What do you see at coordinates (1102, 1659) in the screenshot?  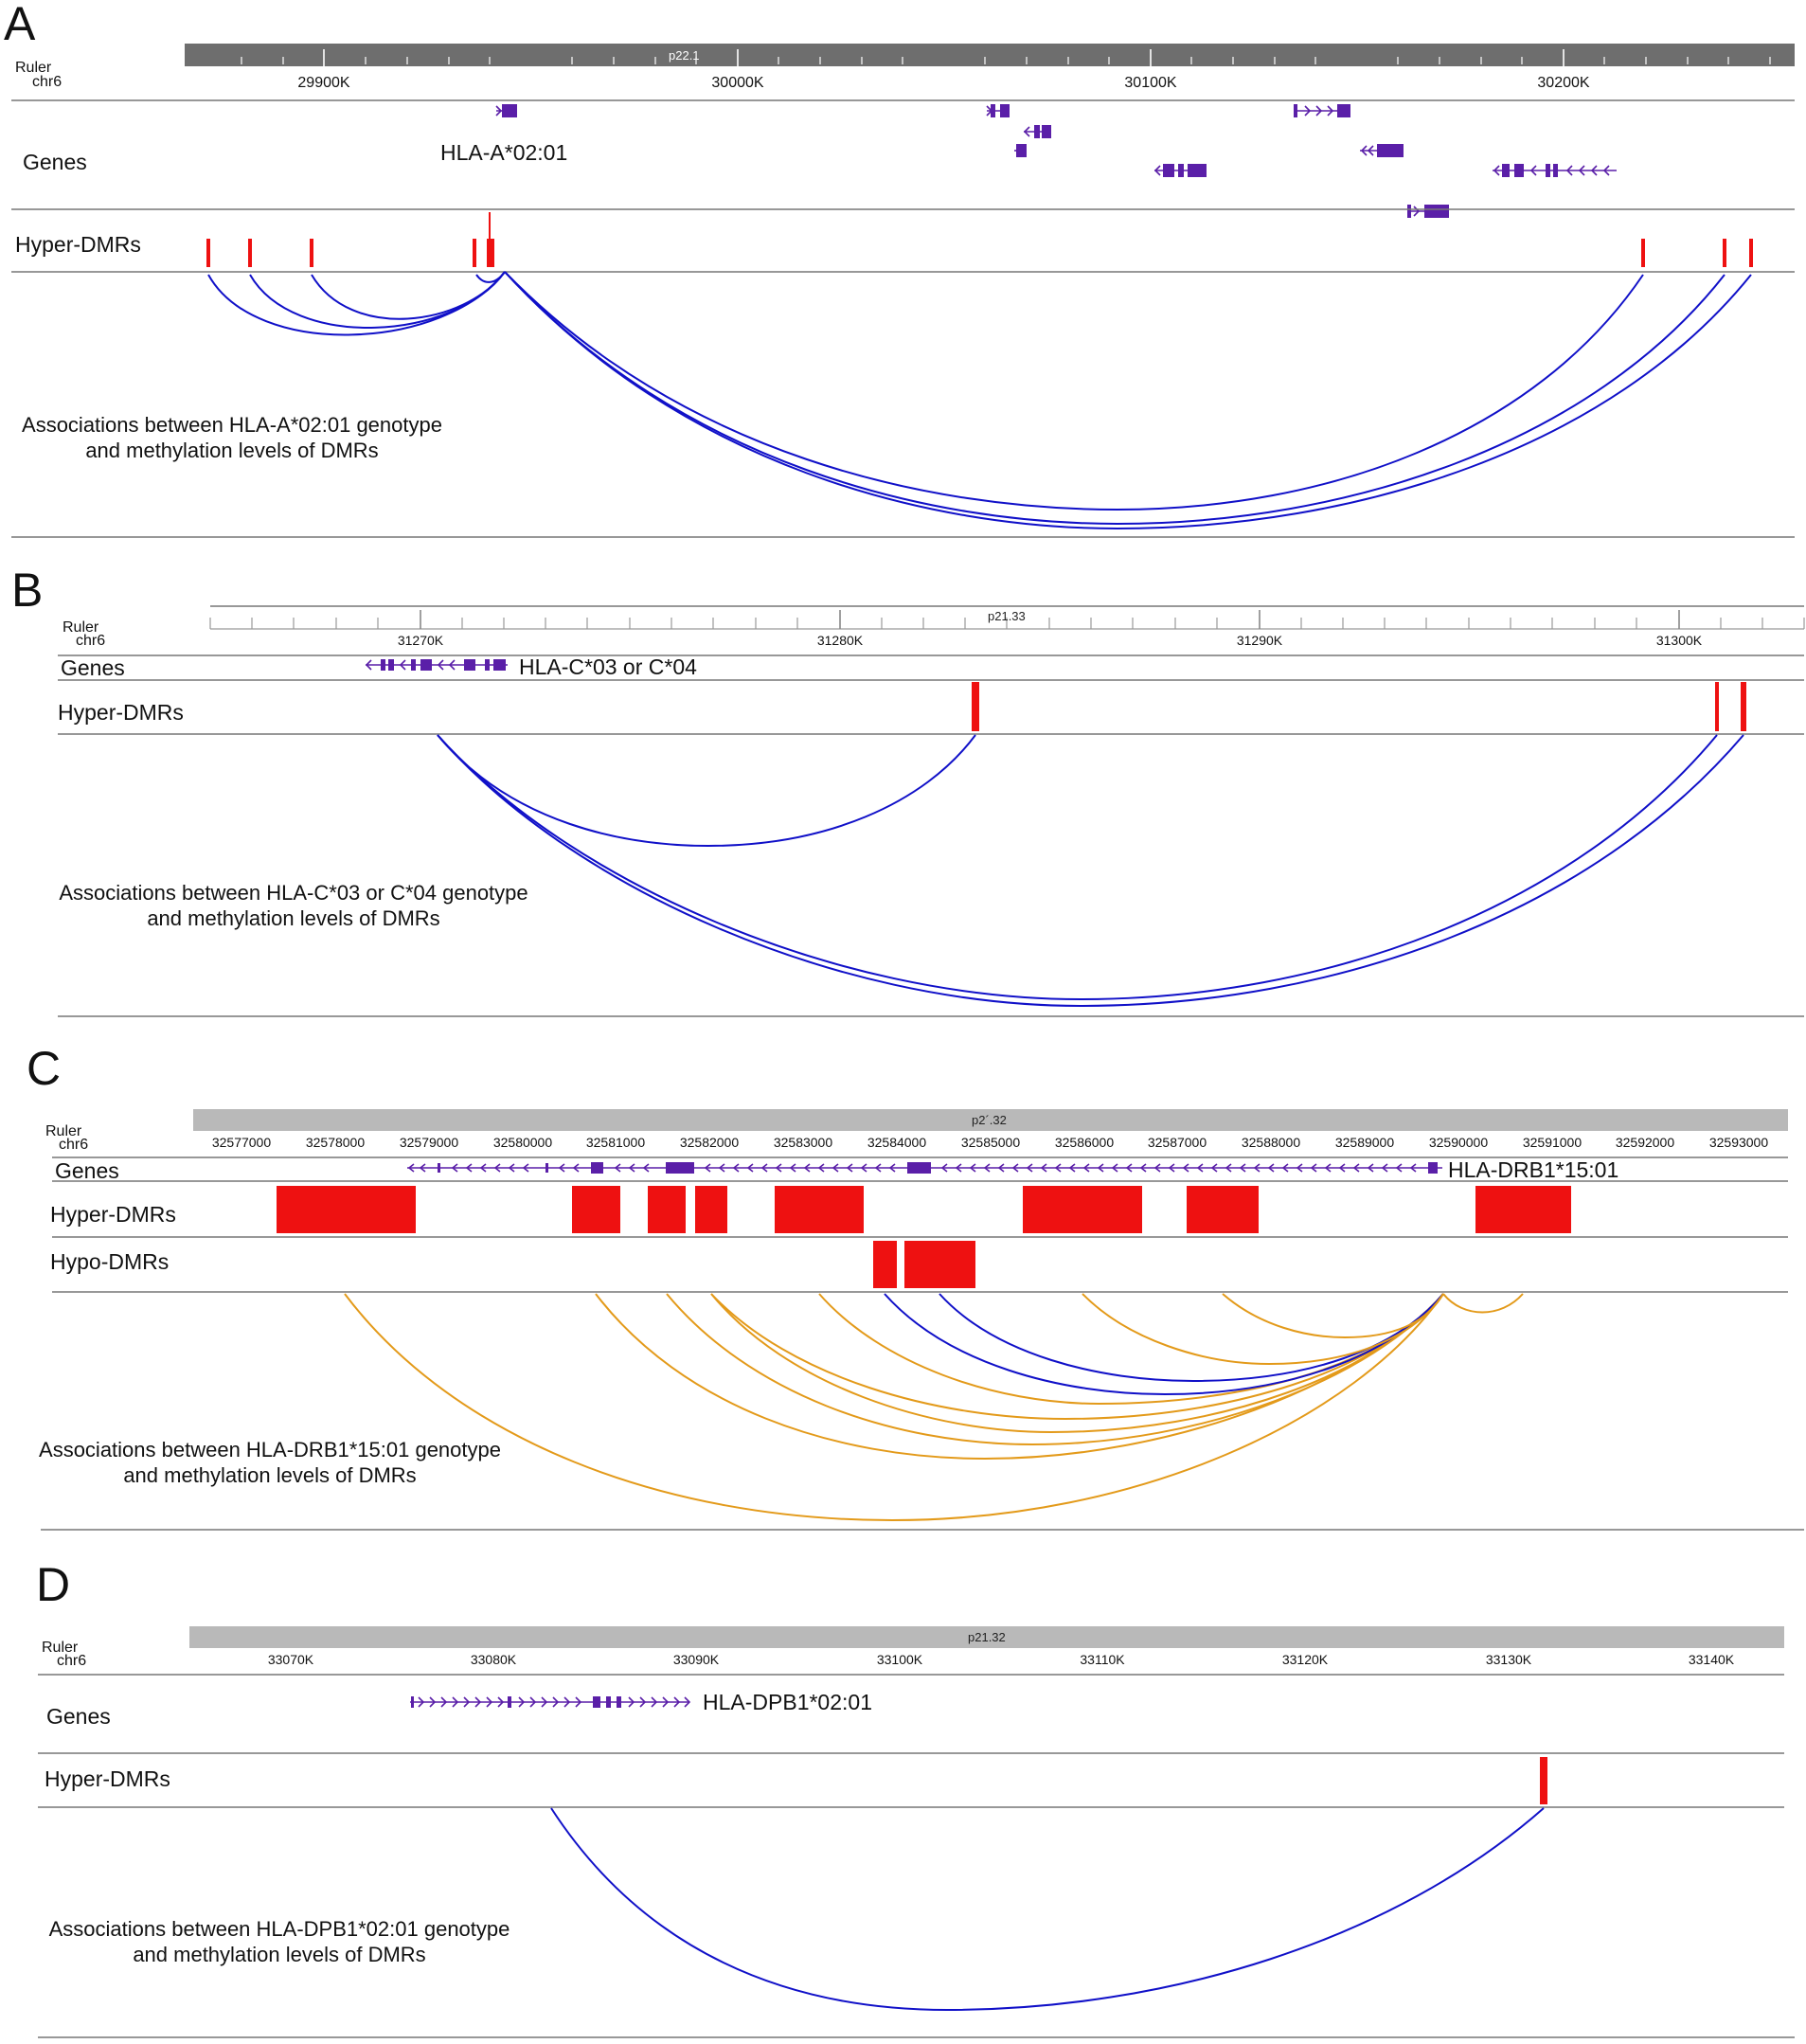 I see `tick-label: 33110K` at bounding box center [1102, 1659].